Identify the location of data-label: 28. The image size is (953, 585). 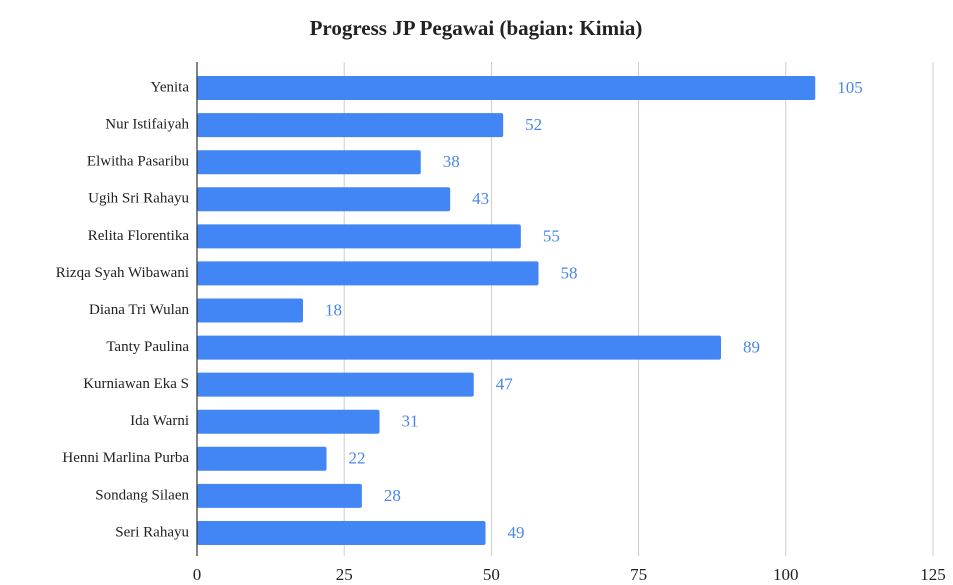
(392, 495).